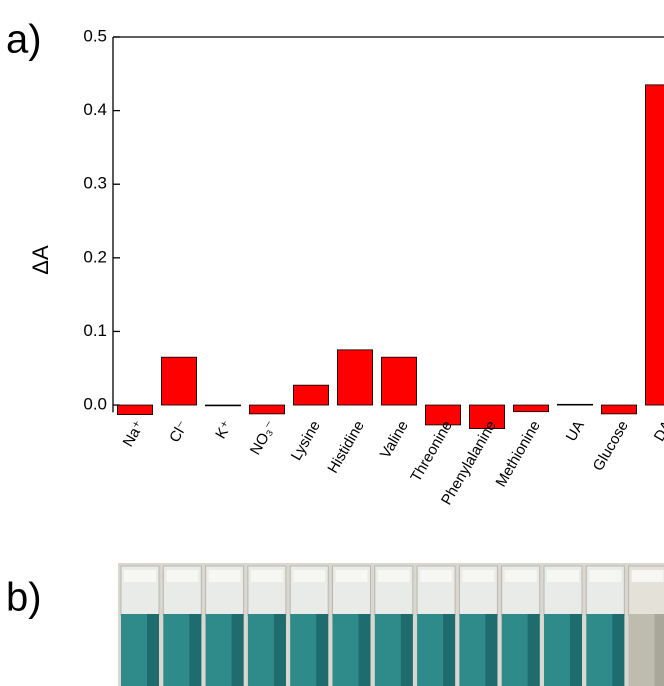 The image size is (664, 686). What do you see at coordinates (95, 109) in the screenshot?
I see `y-tick-label: 0.4` at bounding box center [95, 109].